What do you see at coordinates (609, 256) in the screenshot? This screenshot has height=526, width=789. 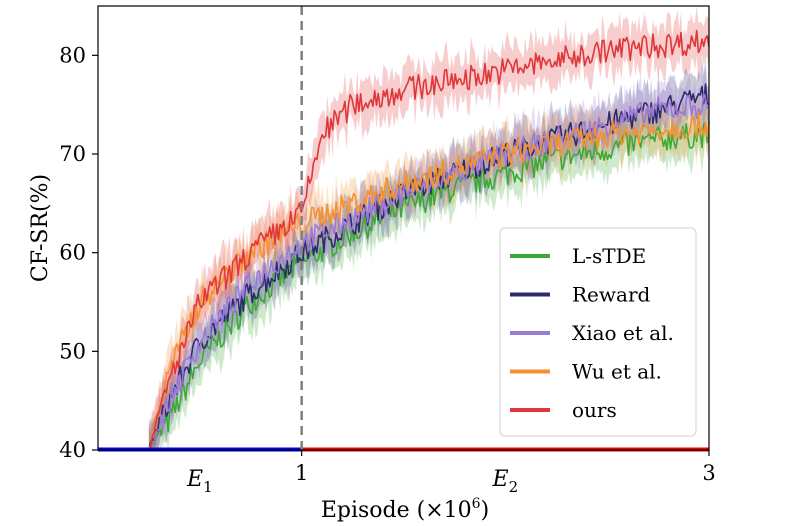 I see `legend-label-l-stde: L-sTDE` at bounding box center [609, 256].